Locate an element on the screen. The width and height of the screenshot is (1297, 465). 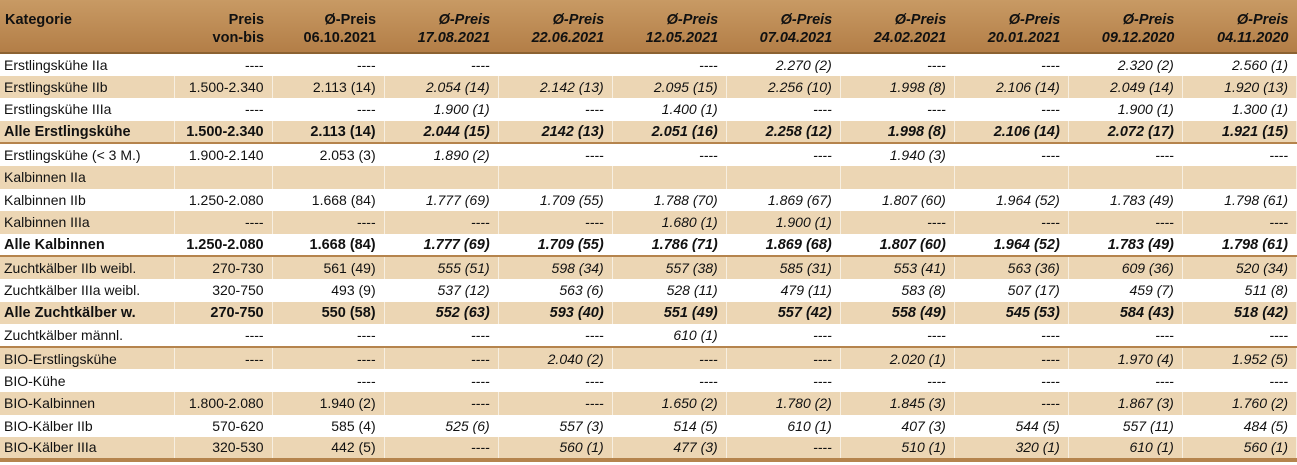
row-category: Zuchtkälber IIb weibl. is located at coordinates (87, 267).